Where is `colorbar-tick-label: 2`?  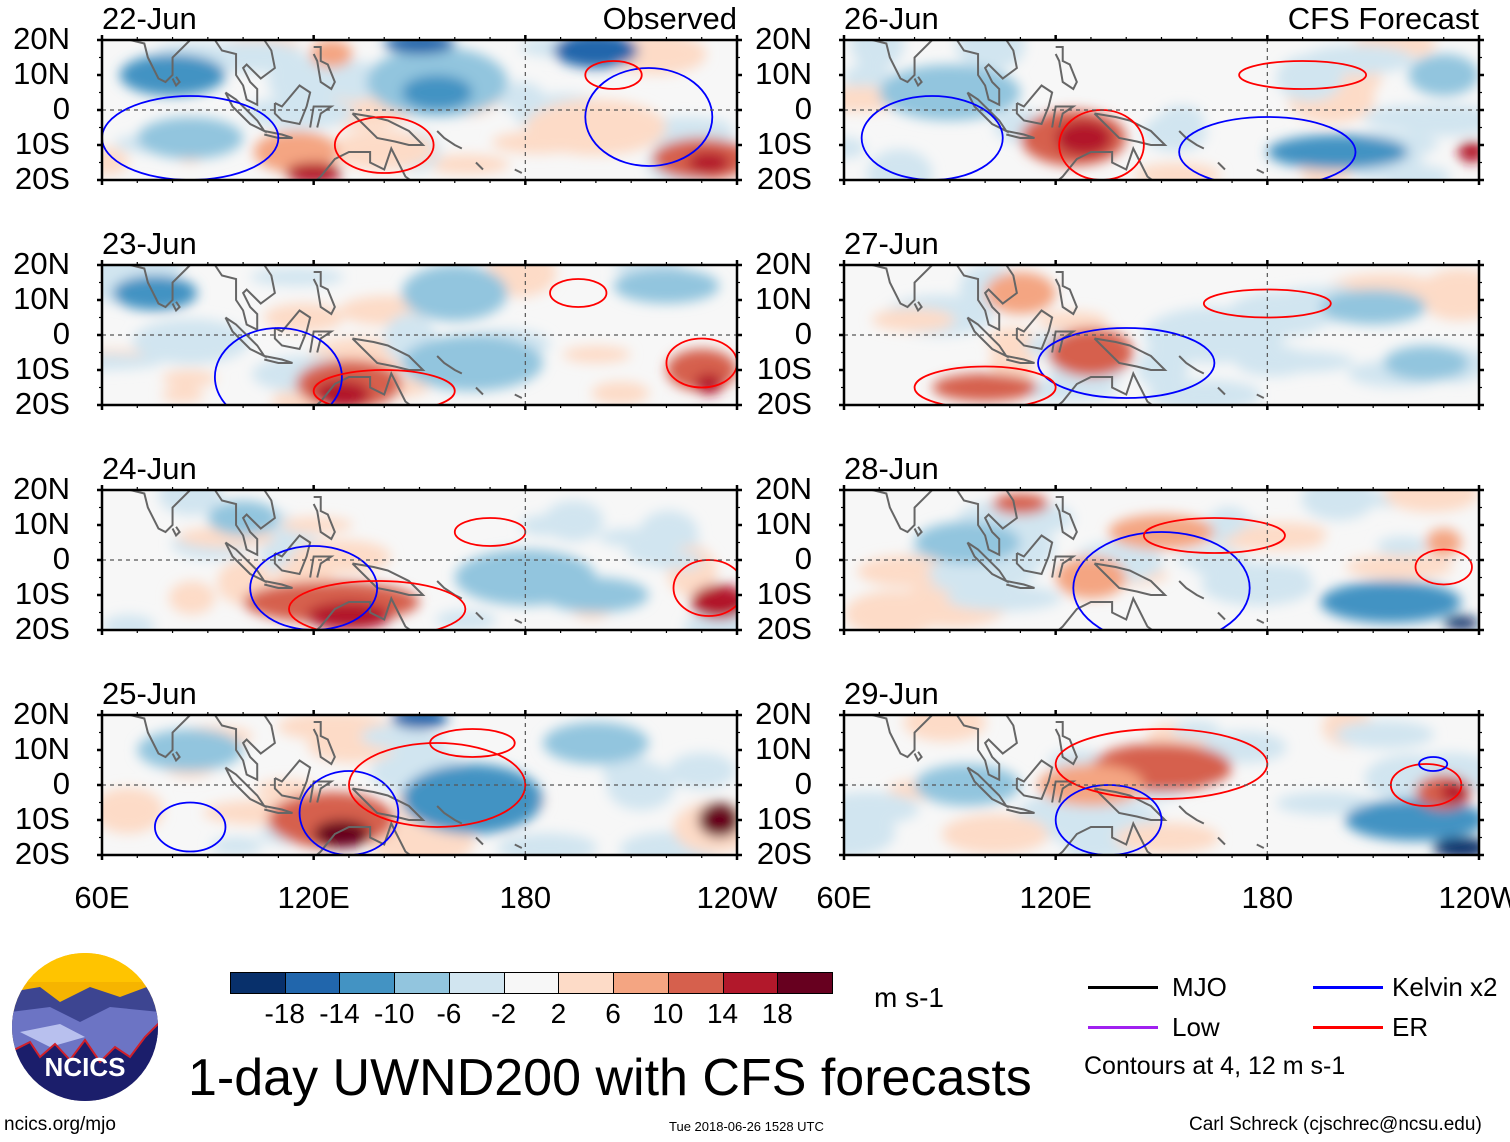
colorbar-tick-label: 2 is located at coordinates (558, 1013).